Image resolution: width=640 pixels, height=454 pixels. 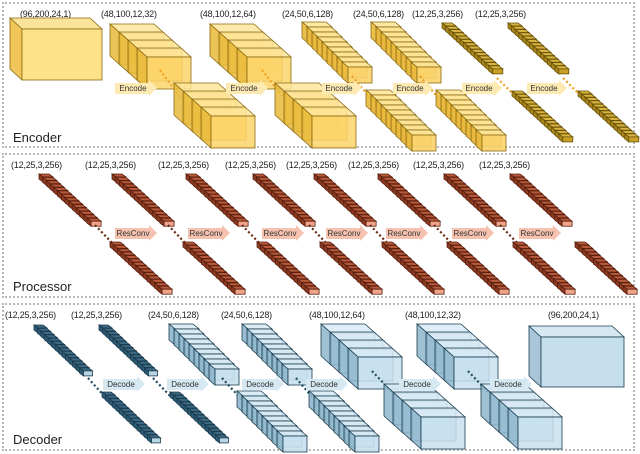 What do you see at coordinates (511, 384) in the screenshot?
I see `decode-arrow-6: Decode` at bounding box center [511, 384].